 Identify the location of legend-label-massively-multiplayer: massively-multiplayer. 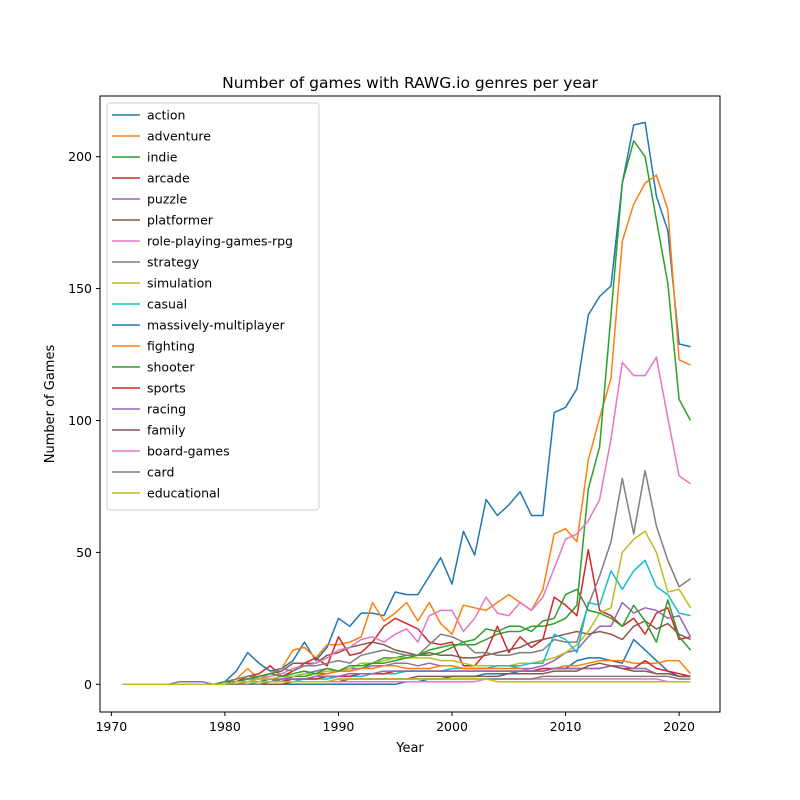
(216, 325).